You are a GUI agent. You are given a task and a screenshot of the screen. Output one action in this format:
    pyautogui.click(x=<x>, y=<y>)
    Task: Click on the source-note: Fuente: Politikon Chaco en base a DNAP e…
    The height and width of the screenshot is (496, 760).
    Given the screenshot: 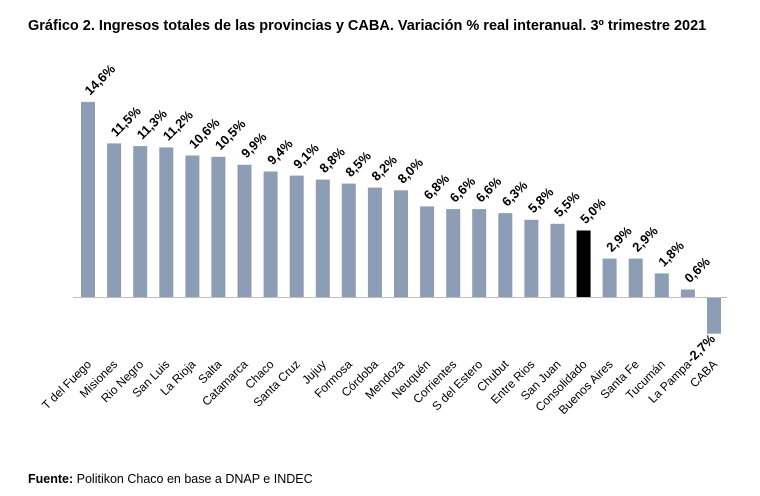 What is the action you would take?
    pyautogui.click(x=170, y=479)
    